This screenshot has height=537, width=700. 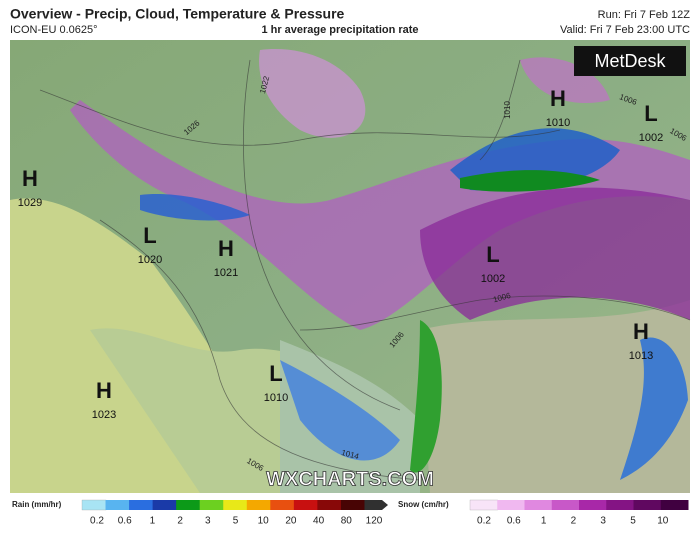 What do you see at coordinates (208, 521) in the screenshot?
I see `rain-tick-label: 3` at bounding box center [208, 521].